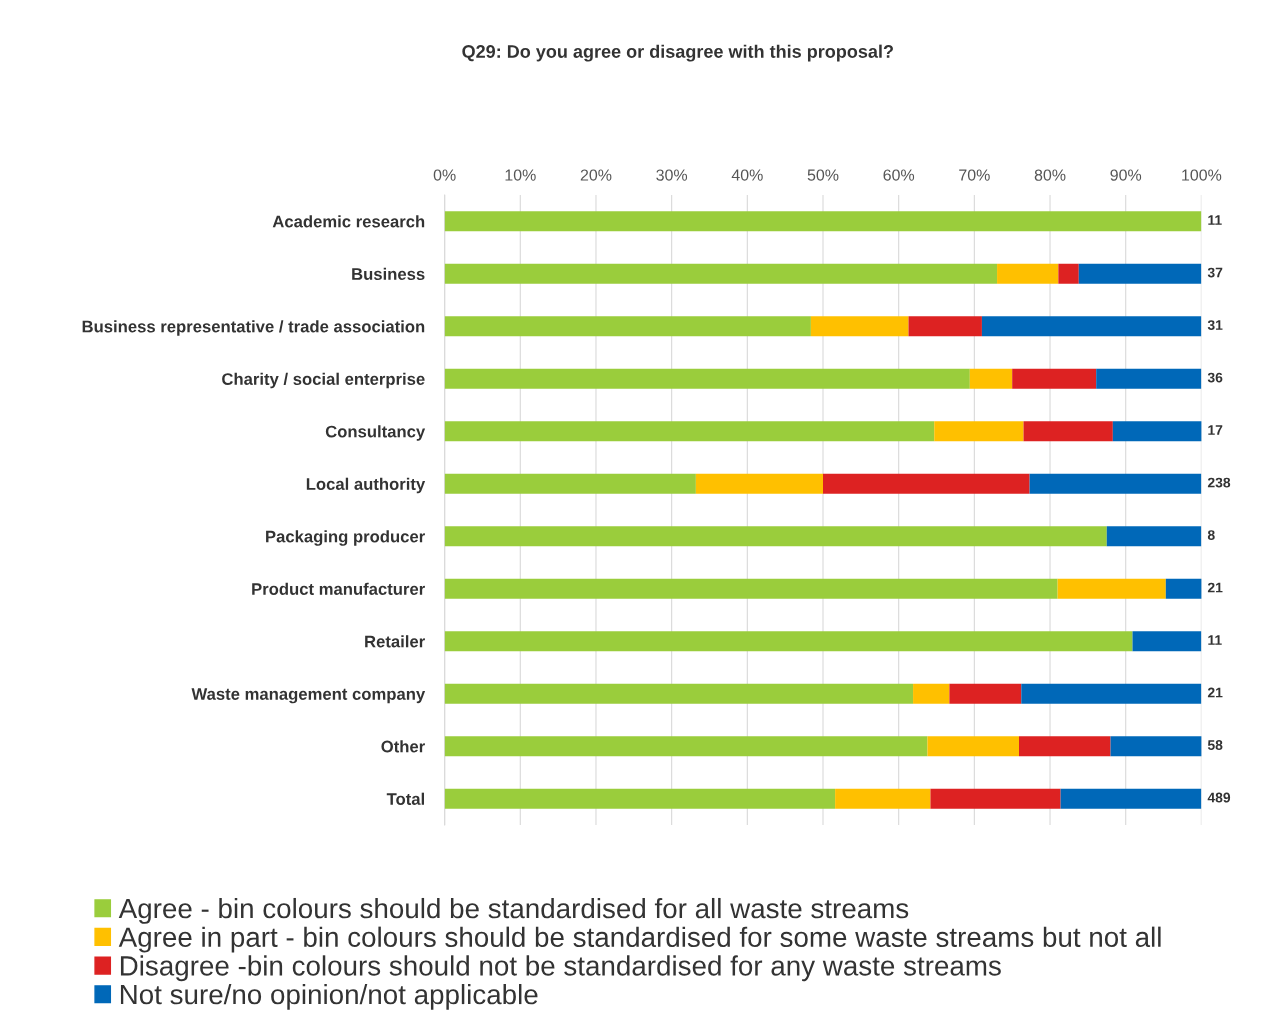  Describe the element at coordinates (520, 175) in the screenshot. I see `x-tick-label: 10%` at that location.